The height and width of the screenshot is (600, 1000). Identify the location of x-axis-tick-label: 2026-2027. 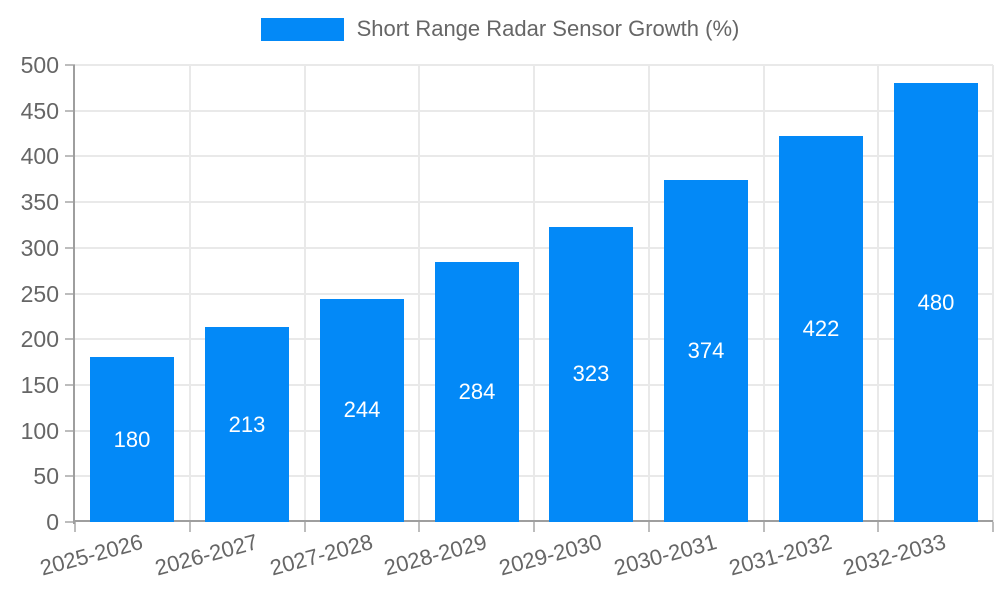
(206, 555).